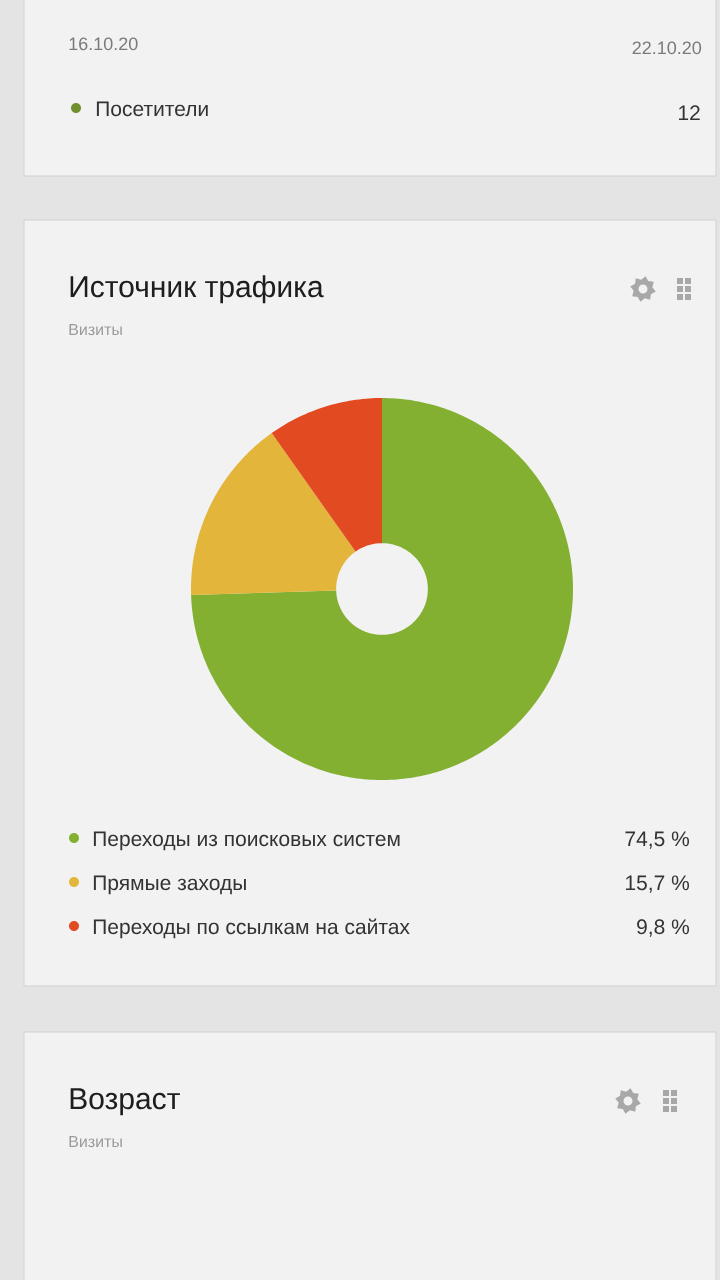  What do you see at coordinates (169, 885) in the screenshot?
I see `legend-label: Прямые заходы` at bounding box center [169, 885].